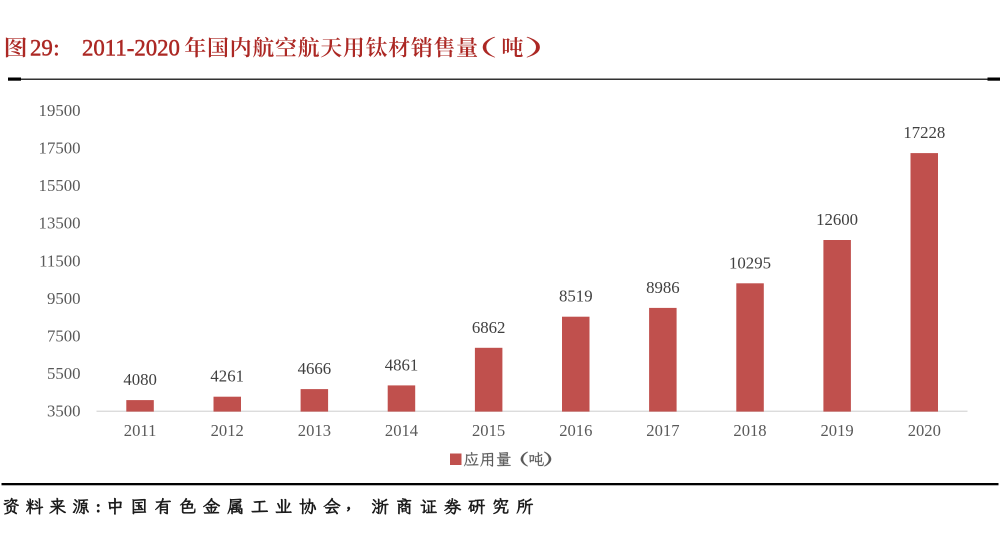 The height and width of the screenshot is (538, 1000). What do you see at coordinates (924, 132) in the screenshot?
I see `svg-text: 17228` at bounding box center [924, 132].